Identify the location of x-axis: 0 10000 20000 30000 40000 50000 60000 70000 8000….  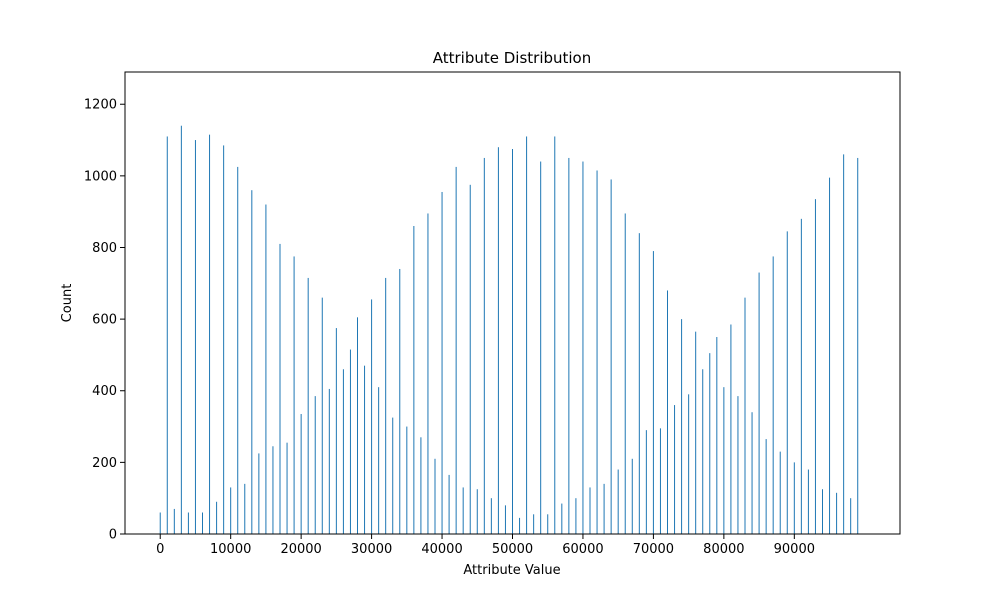
(485, 545).